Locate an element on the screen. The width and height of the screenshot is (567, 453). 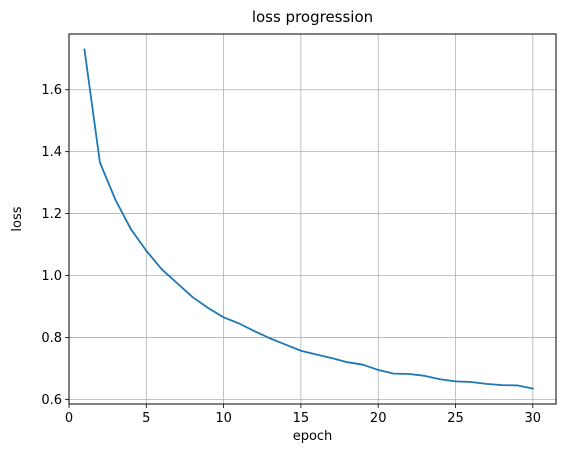
y-tick-label: 1.4 is located at coordinates (51, 152).